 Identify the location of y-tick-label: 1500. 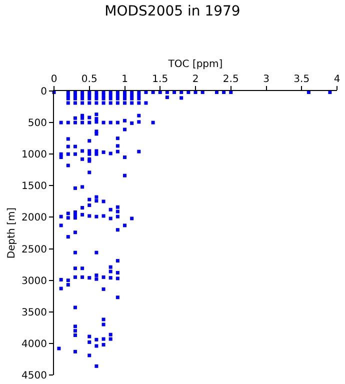
(34, 186).